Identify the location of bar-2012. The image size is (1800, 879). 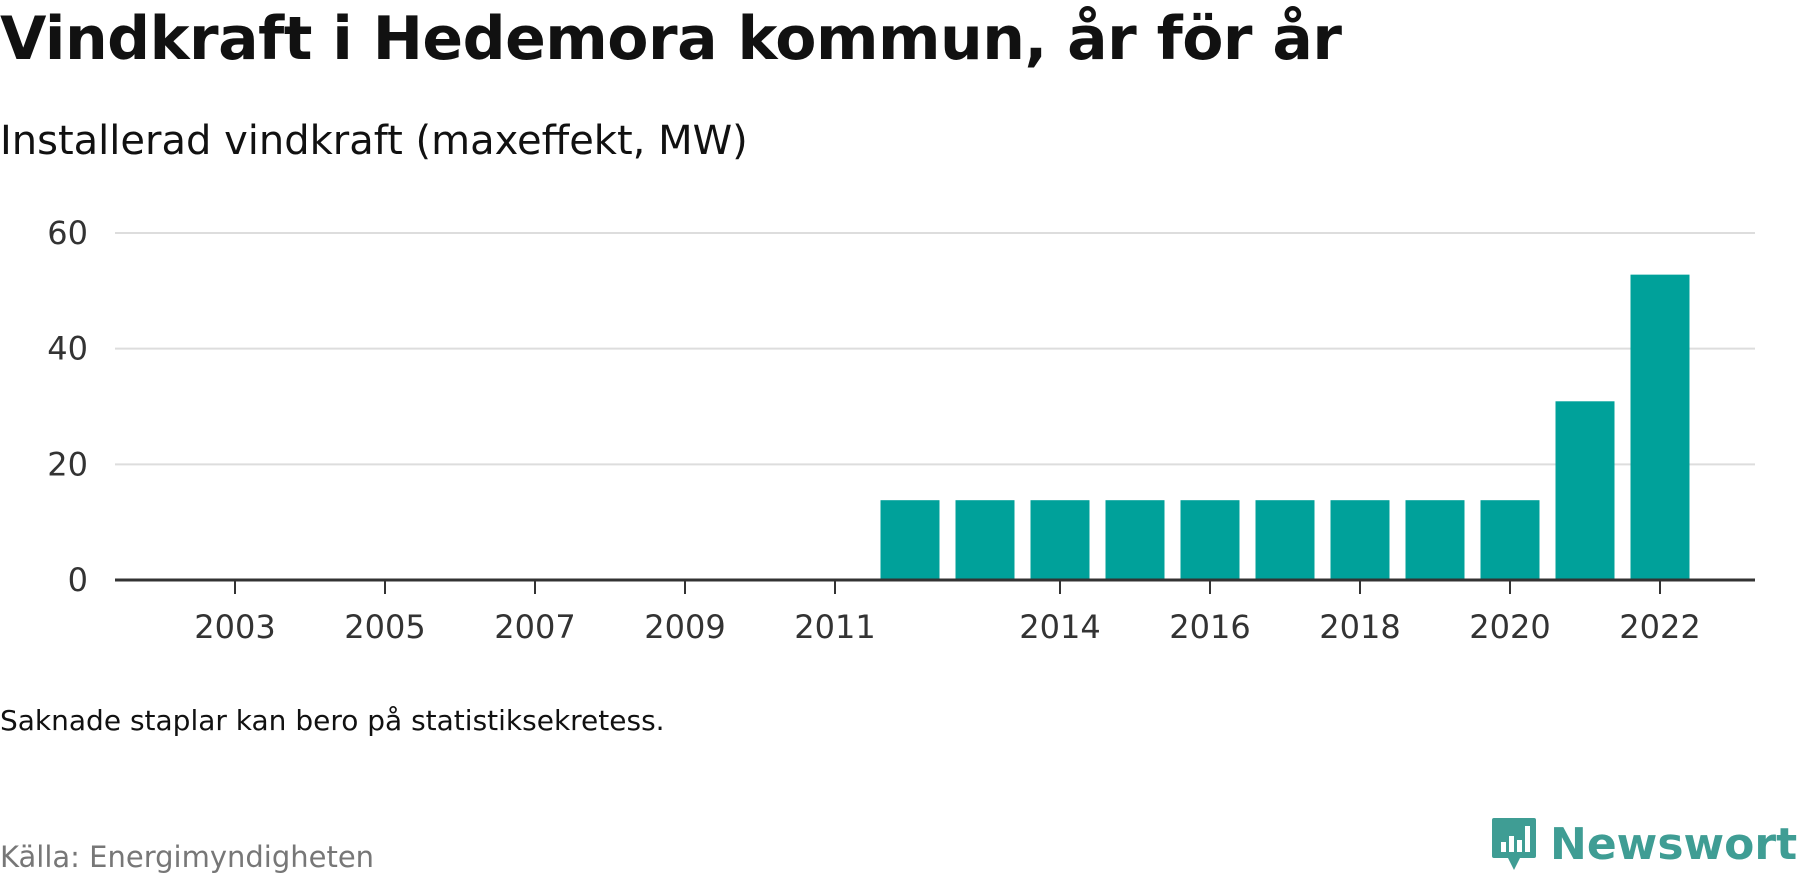
(910, 540).